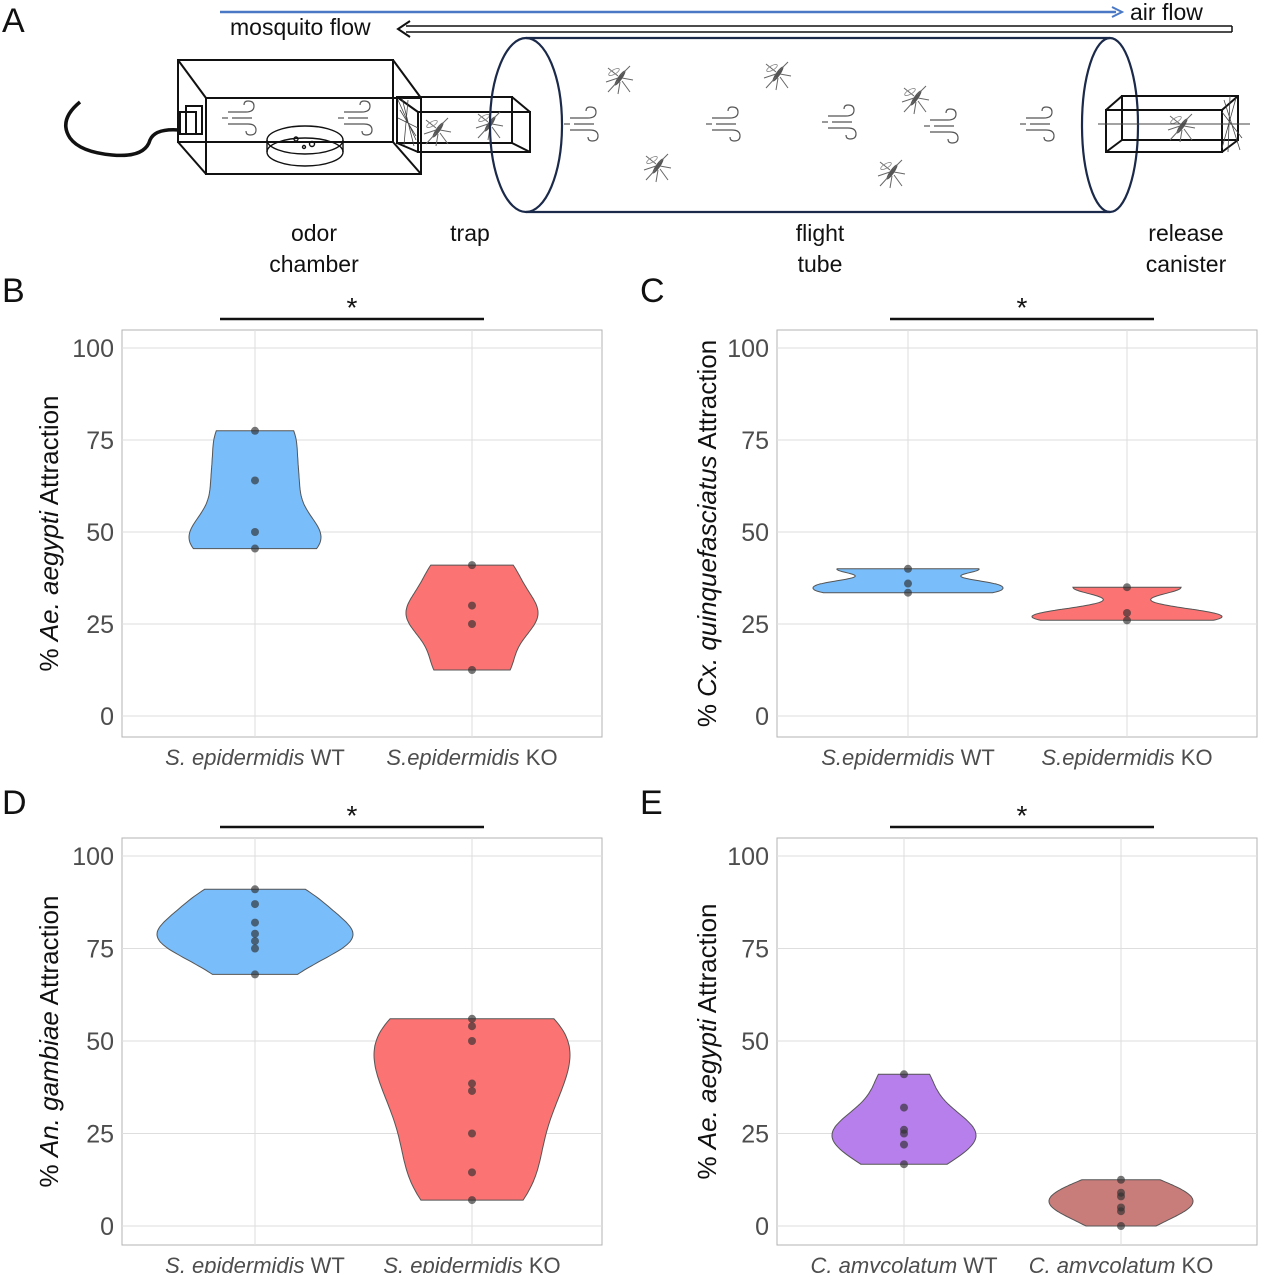  Describe the element at coordinates (814, 125) in the screenshot. I see `flight-tube` at that location.